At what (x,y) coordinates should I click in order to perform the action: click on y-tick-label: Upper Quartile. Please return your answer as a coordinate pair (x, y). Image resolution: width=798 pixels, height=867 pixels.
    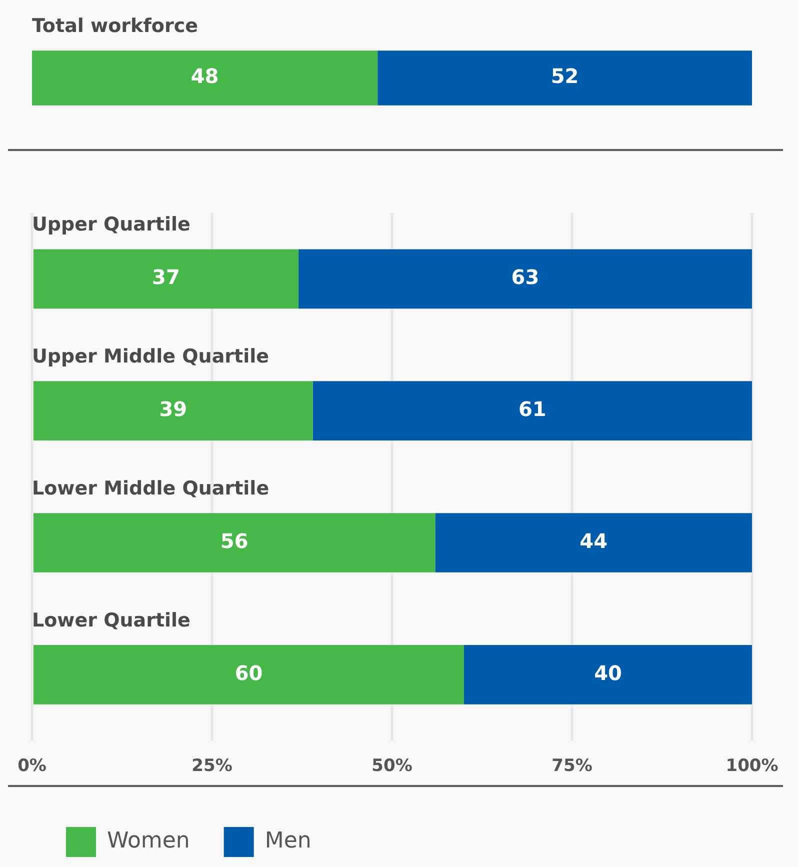
    Looking at the image, I should click on (111, 225).